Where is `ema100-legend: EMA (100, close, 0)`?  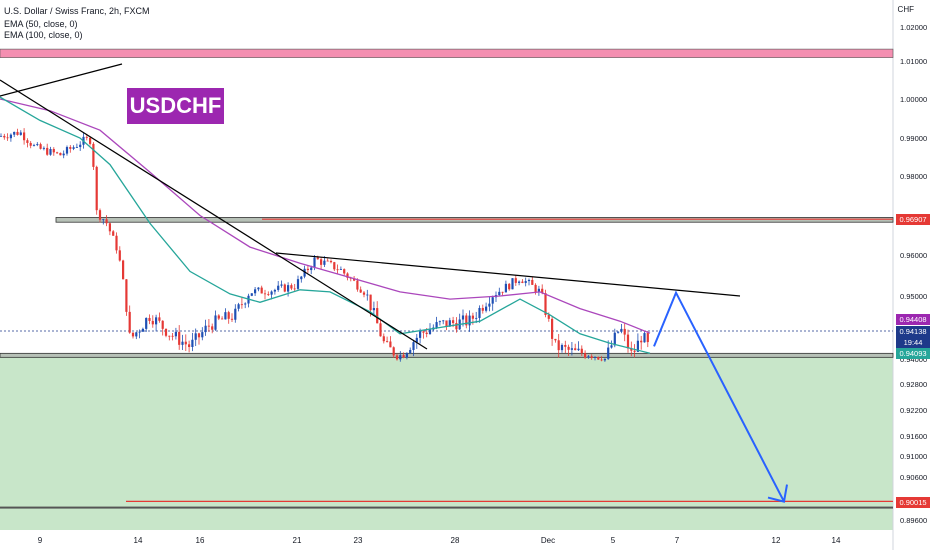
ema100-legend: EMA (100, close, 0) is located at coordinates (43, 35).